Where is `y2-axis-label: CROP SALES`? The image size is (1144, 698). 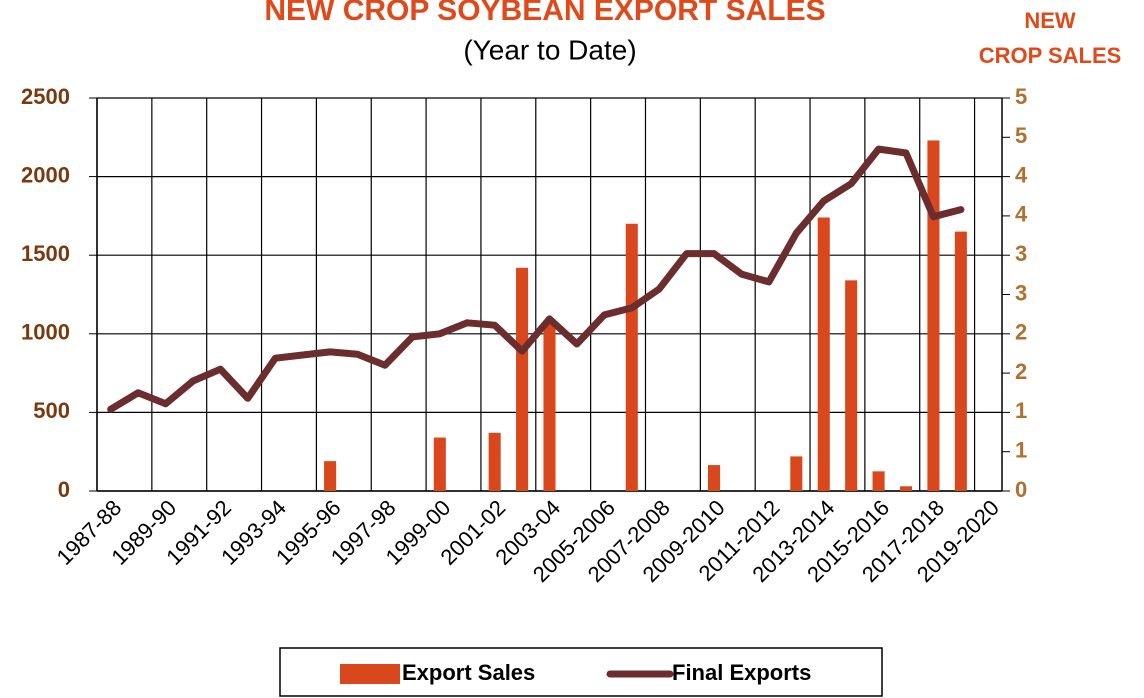
y2-axis-label: CROP SALES is located at coordinates (1050, 55).